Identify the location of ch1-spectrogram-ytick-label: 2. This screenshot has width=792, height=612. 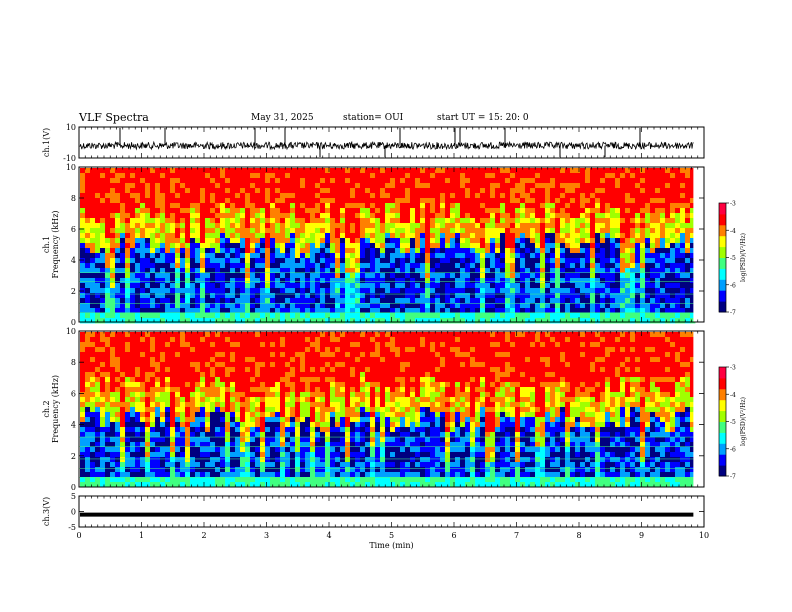
(73, 291).